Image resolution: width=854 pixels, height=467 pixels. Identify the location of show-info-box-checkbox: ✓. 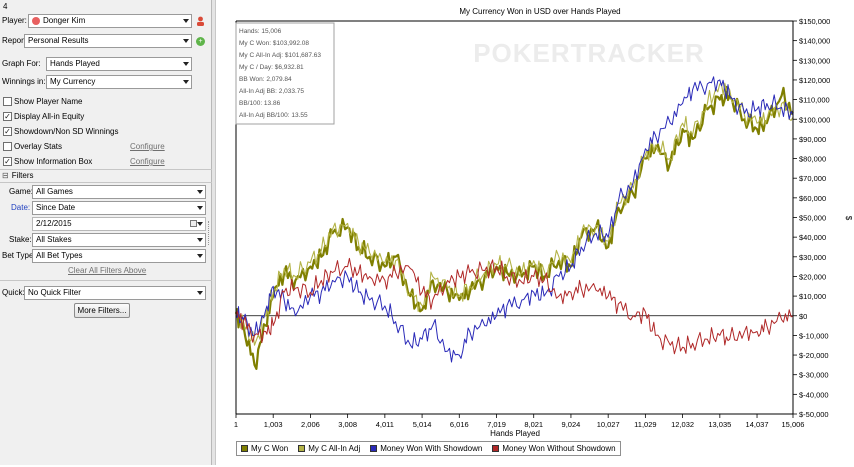
(7, 161).